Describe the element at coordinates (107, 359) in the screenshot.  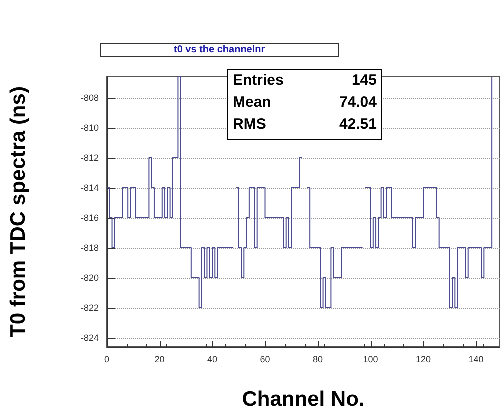
I see `x-tick-label: 0` at that location.